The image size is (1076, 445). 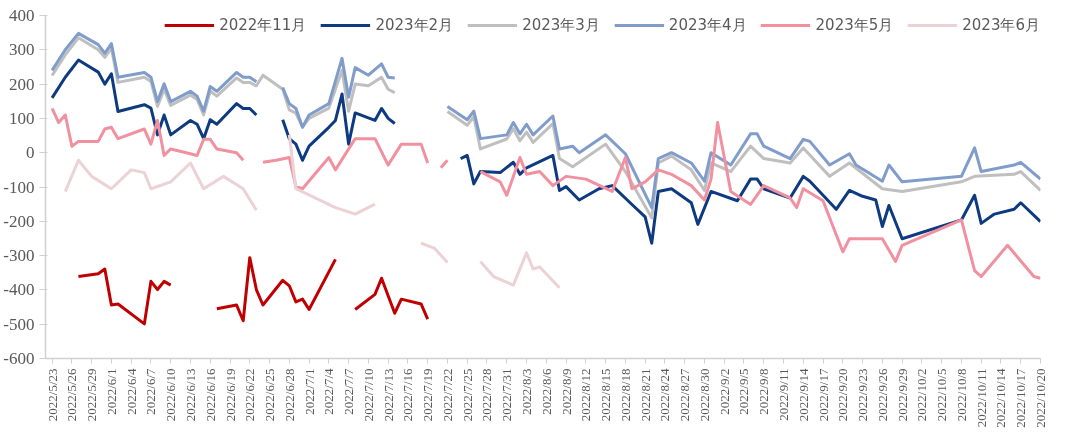 What do you see at coordinates (1001, 25) in the screenshot?
I see `legend-label: 2023年6月` at bounding box center [1001, 25].